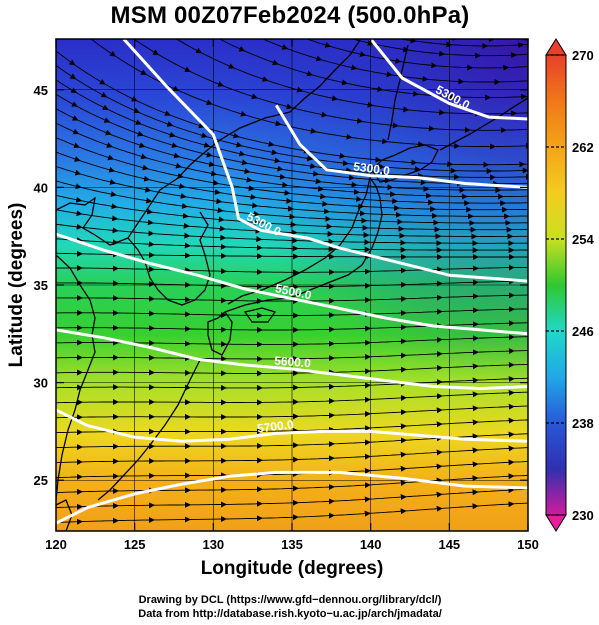 The height and width of the screenshot is (625, 599). I want to click on coastline-japan-honshu, so click(303, 244).